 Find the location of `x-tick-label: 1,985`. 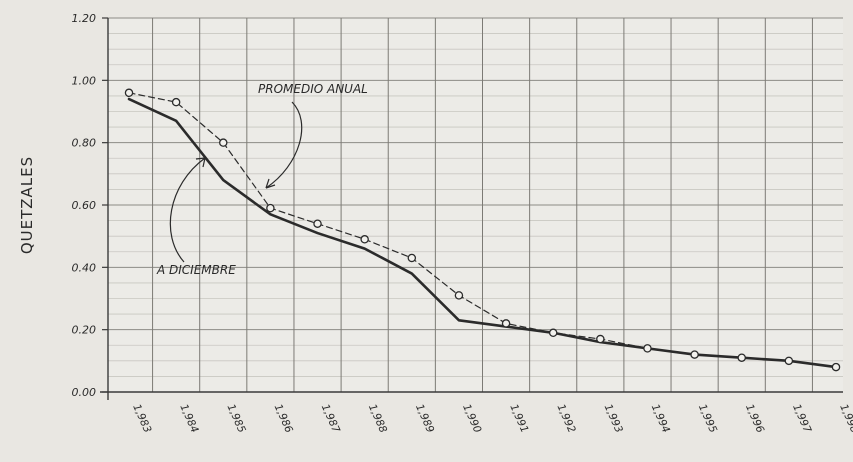

x-tick-label: 1,985 is located at coordinates (236, 418).